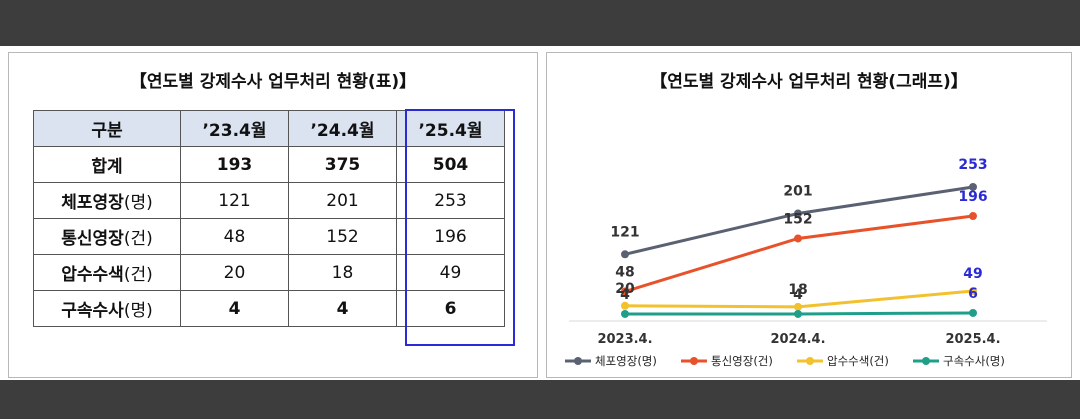 The image size is (1080, 419). I want to click on table-row: 통신영장(건) 48 152 196, so click(269, 236).